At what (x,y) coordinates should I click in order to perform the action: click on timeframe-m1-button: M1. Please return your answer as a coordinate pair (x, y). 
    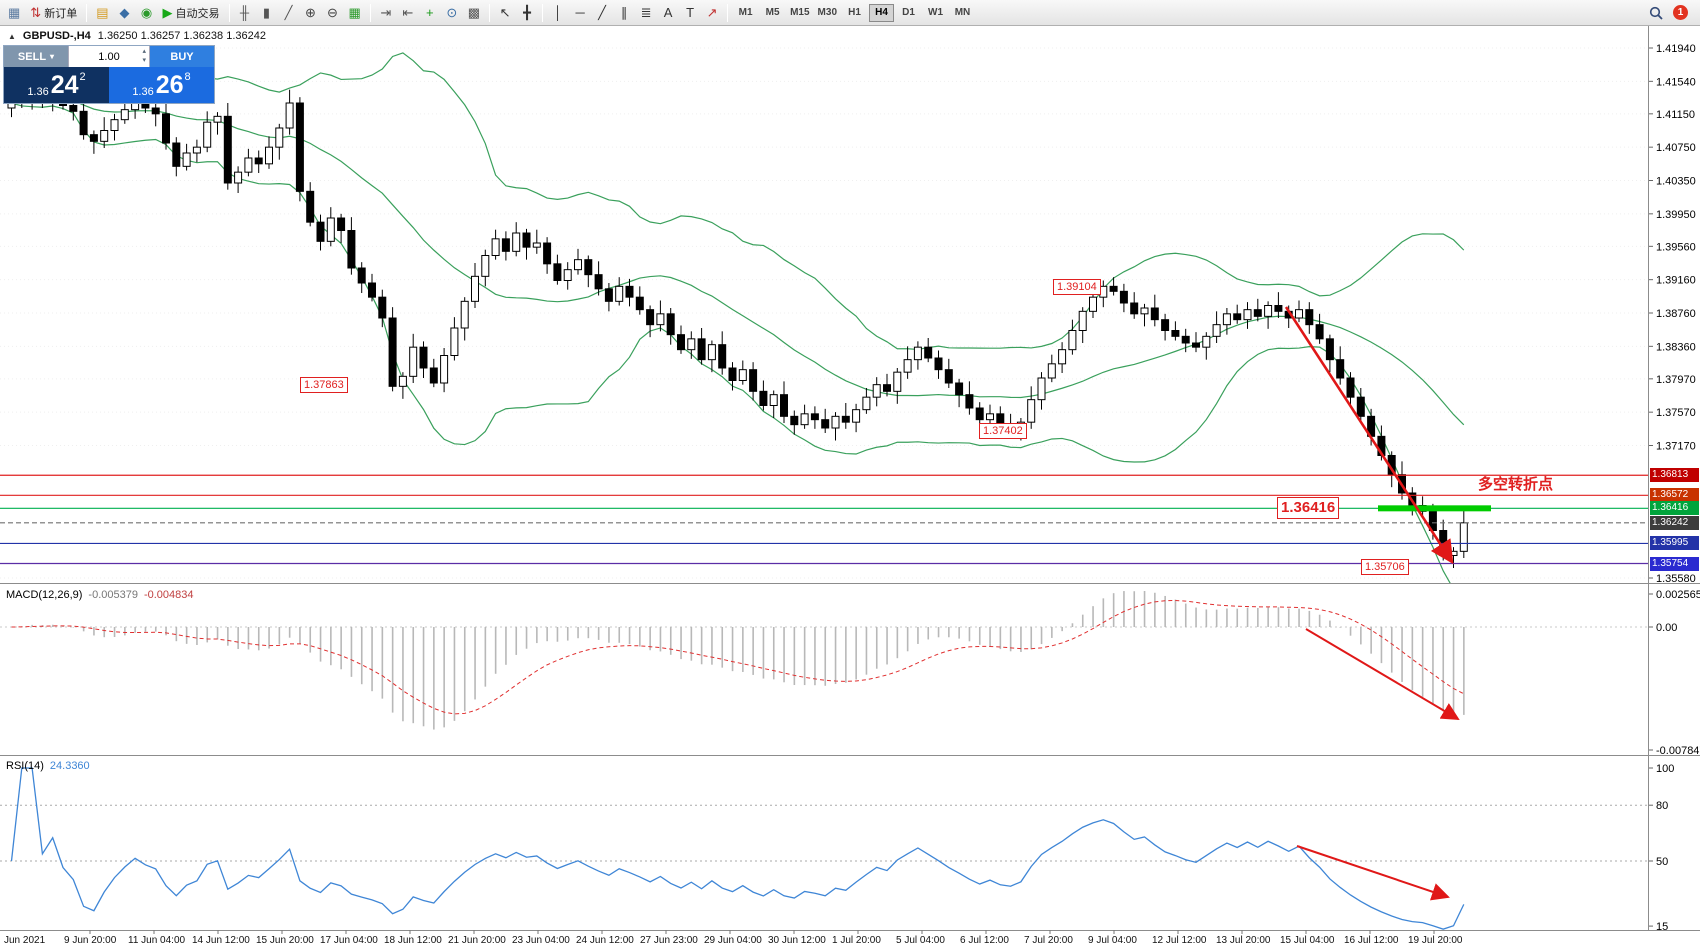
    Looking at the image, I should click on (745, 12).